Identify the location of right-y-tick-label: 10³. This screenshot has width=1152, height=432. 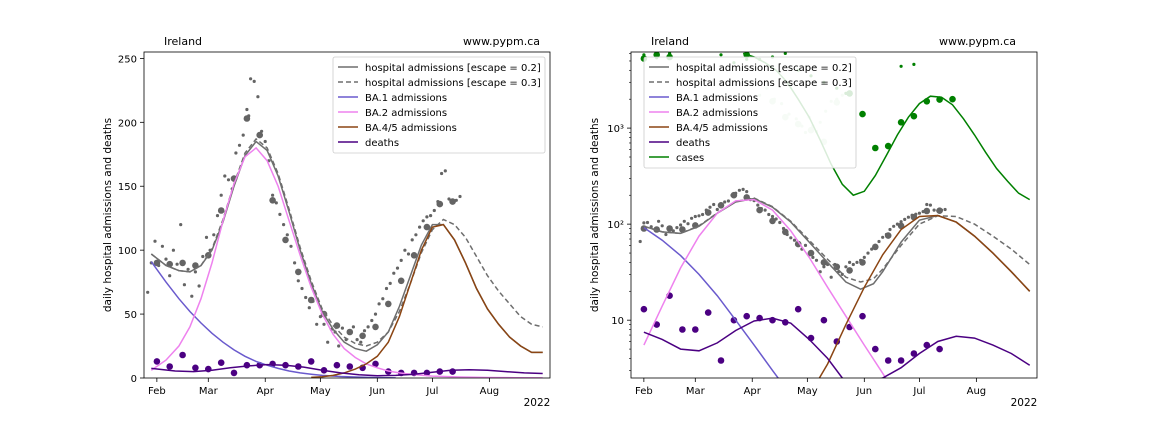
(615, 129).